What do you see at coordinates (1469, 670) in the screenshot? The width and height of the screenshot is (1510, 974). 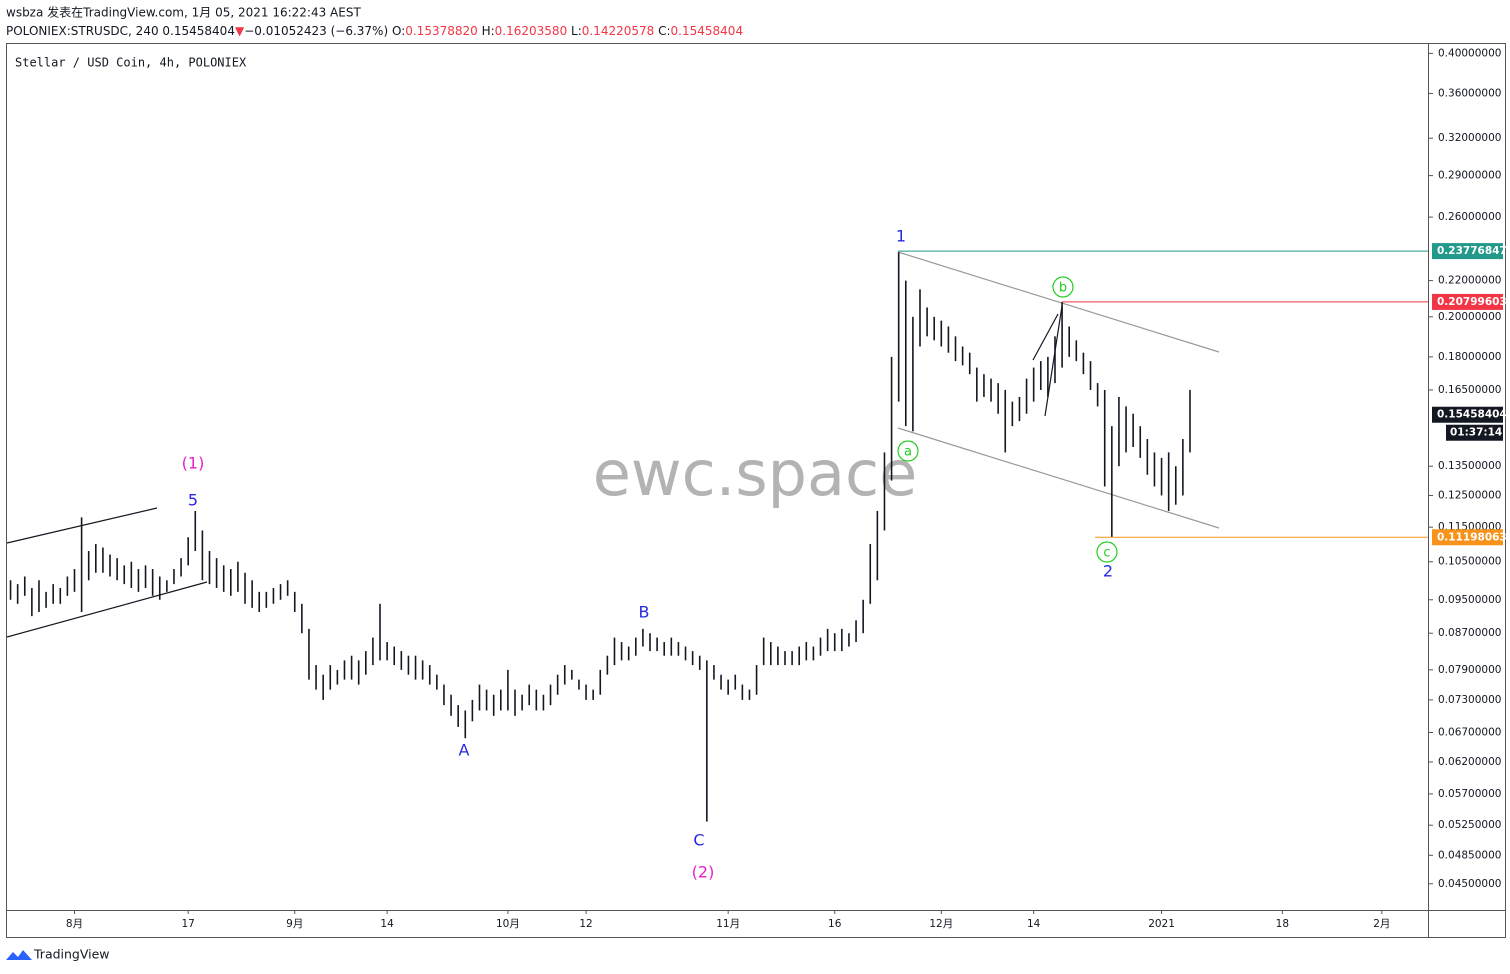 I see `y-tick-label: 0.07900000` at bounding box center [1469, 670].